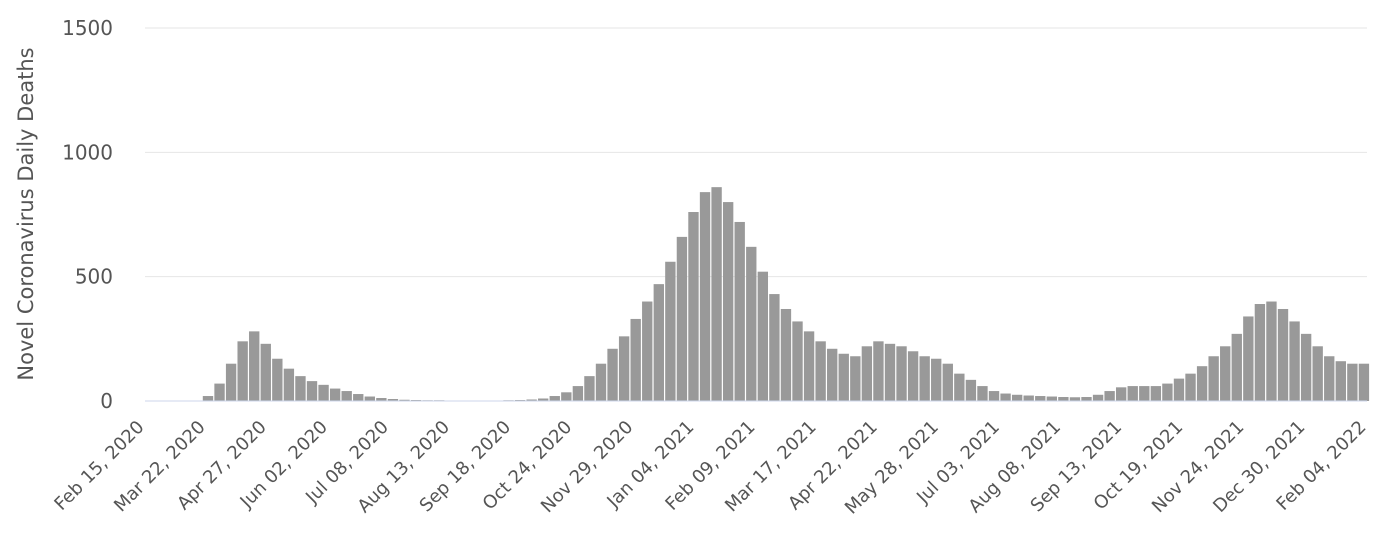  What do you see at coordinates (87, 214) in the screenshot?
I see `y-tick-labels: 0 500 1000 1500` at bounding box center [87, 214].